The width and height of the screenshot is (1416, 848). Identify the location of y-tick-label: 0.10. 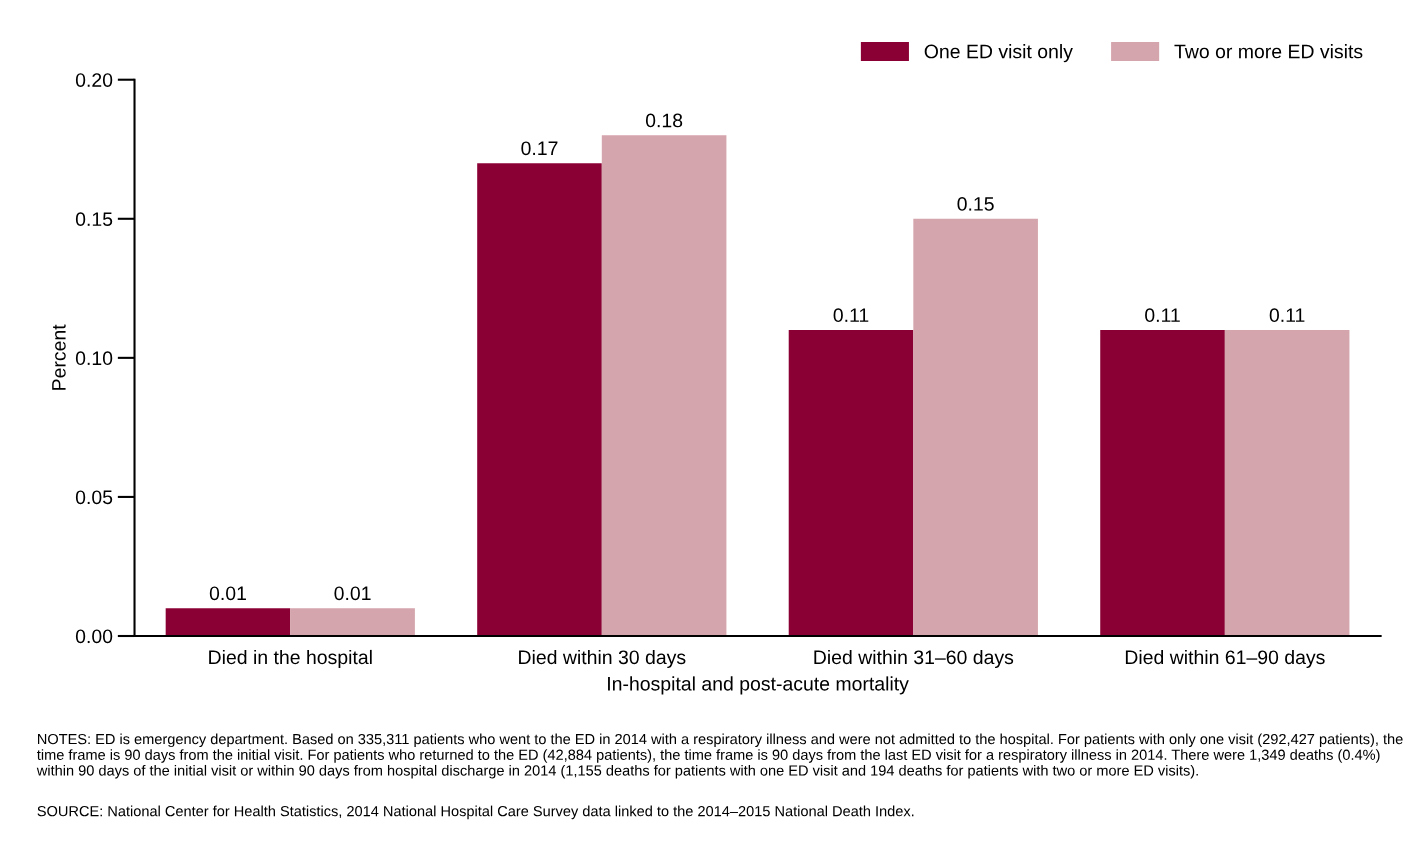
(94, 358).